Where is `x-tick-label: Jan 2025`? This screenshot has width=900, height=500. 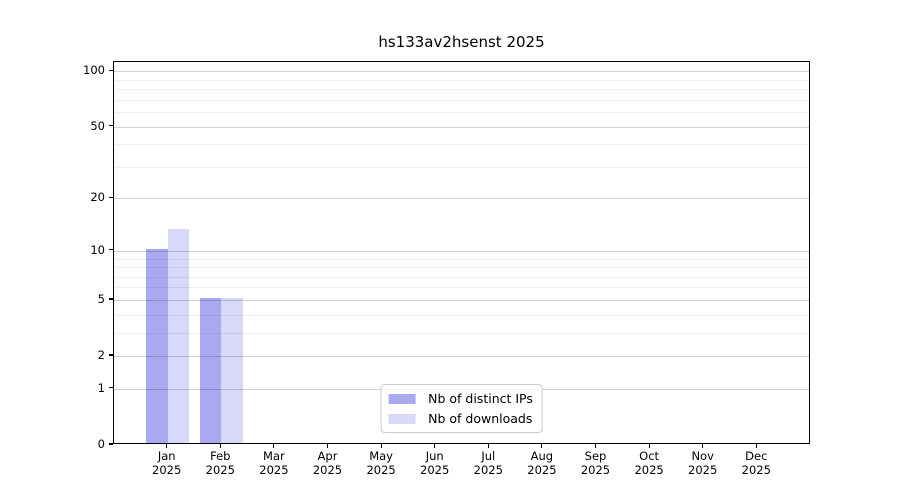 x-tick-label: Jan 2025 is located at coordinates (167, 463).